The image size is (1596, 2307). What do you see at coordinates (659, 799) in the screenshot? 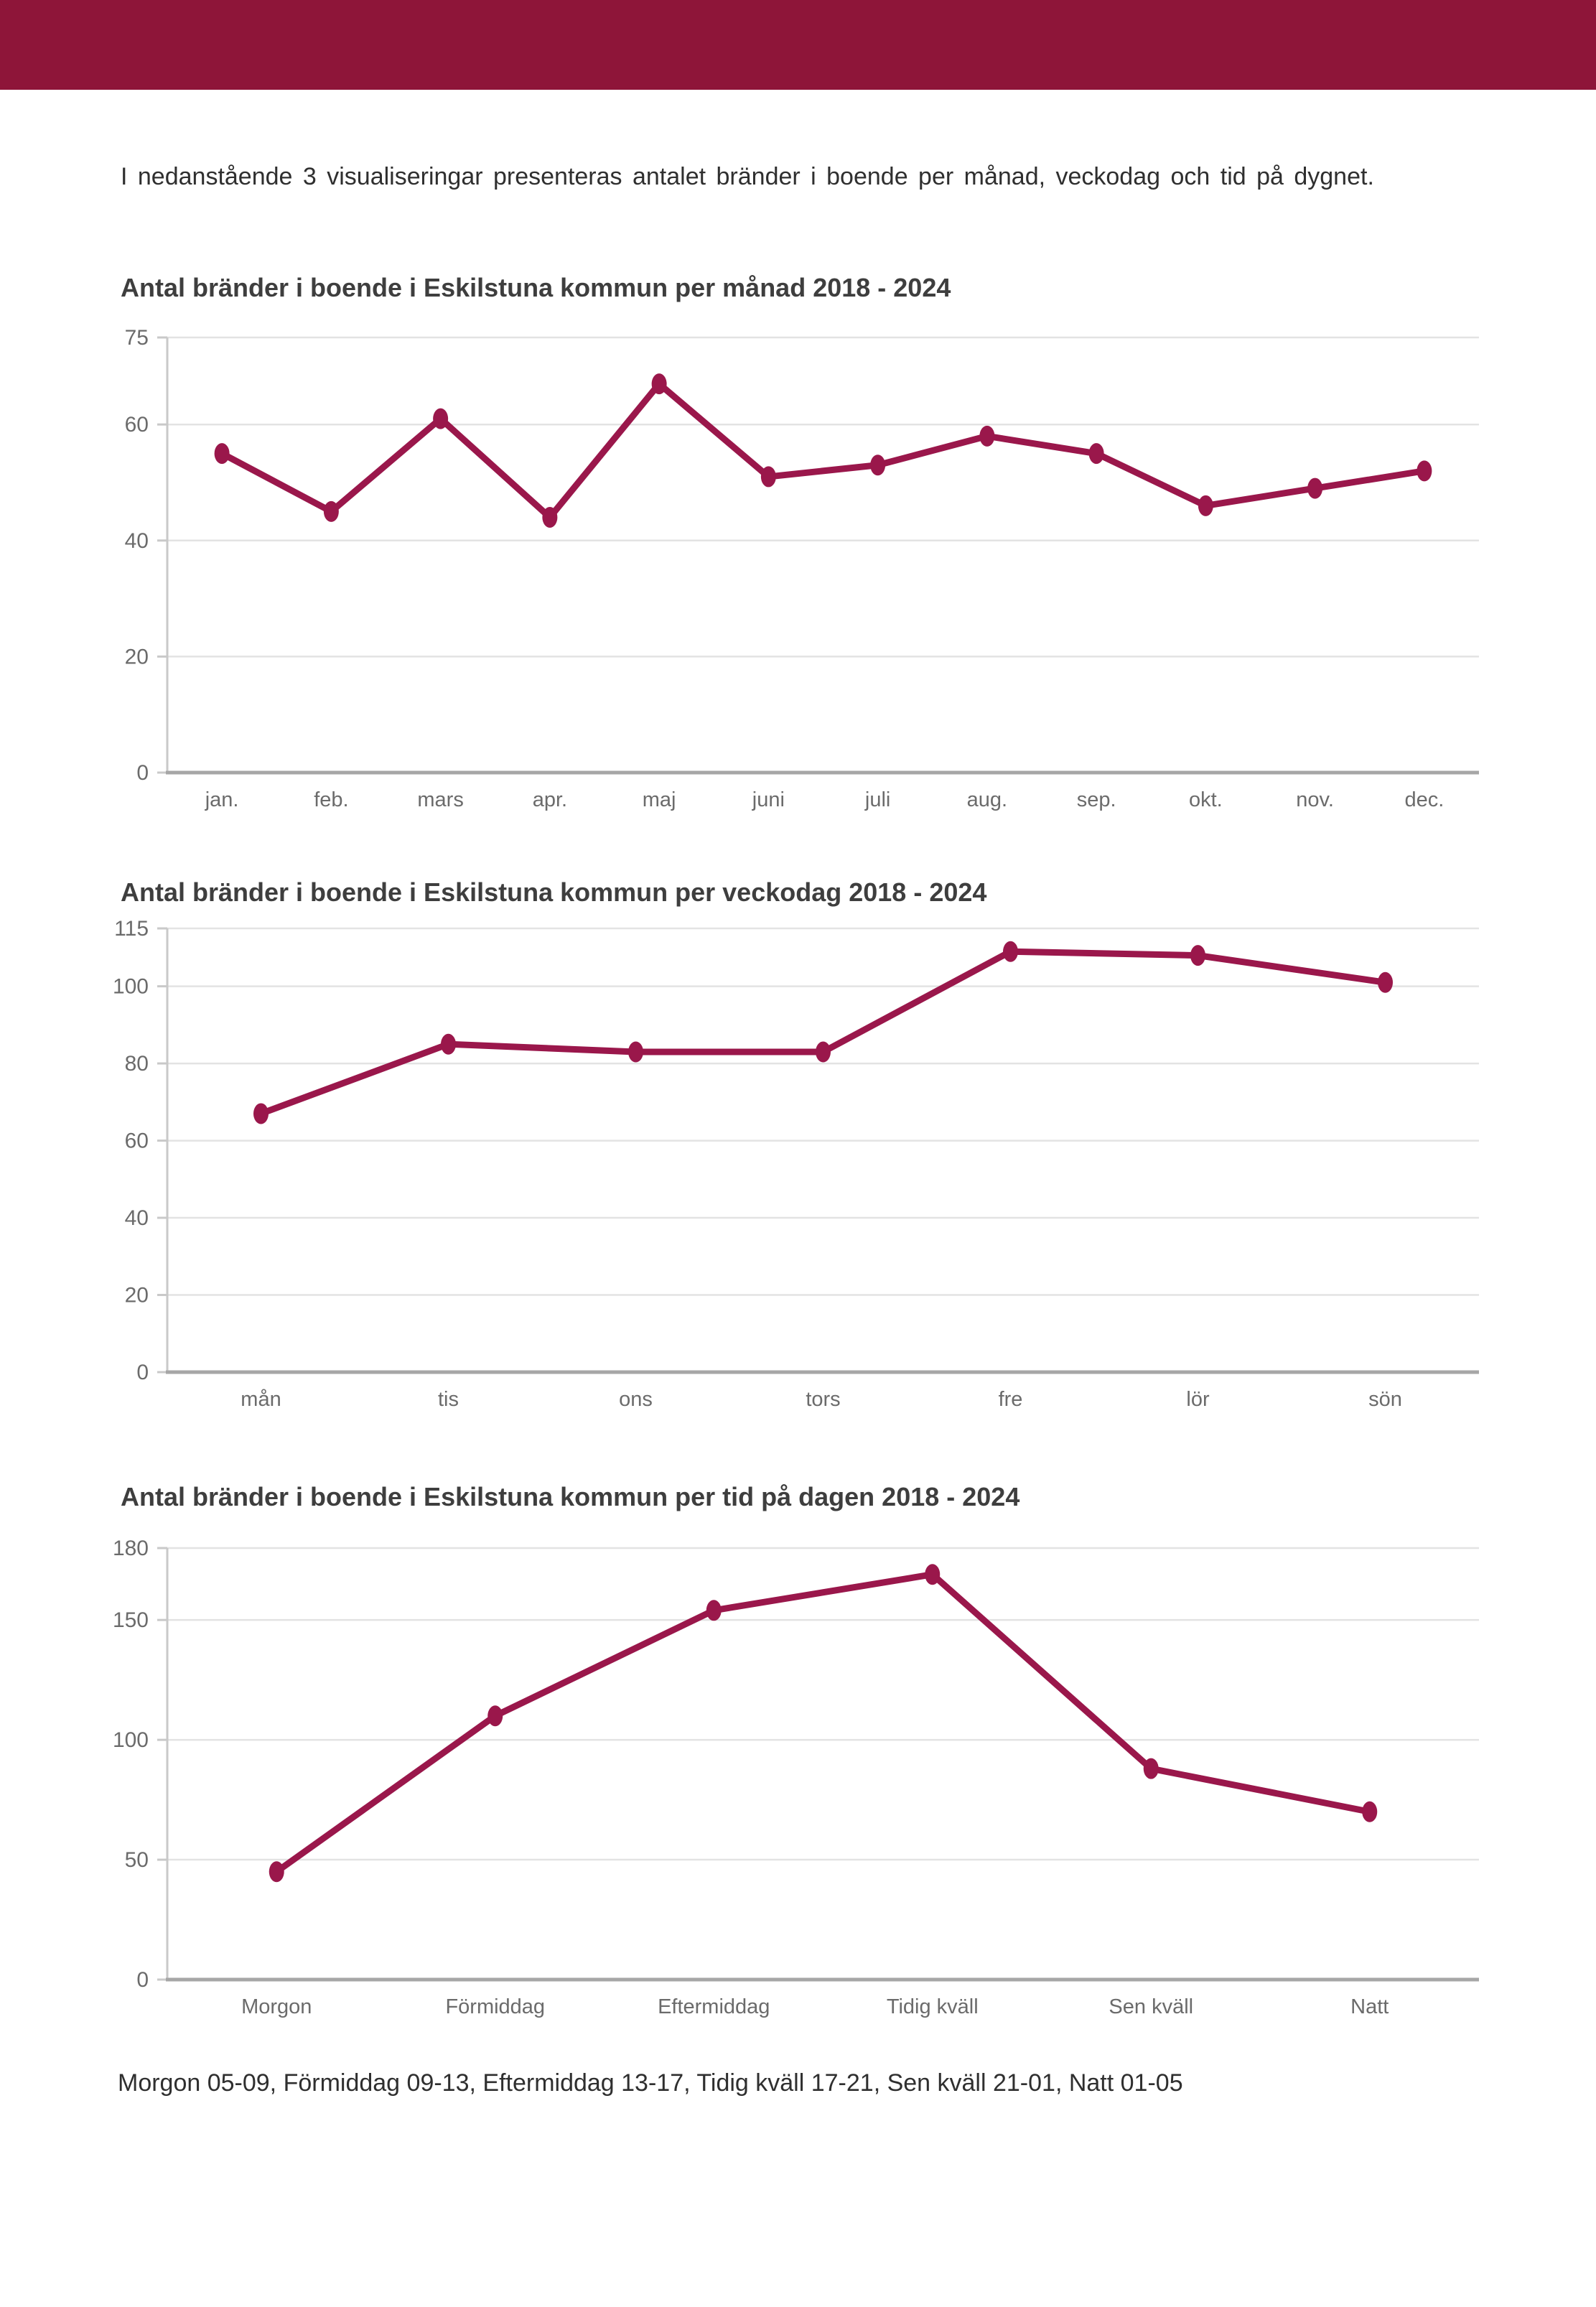
I see `svg-text: maj` at bounding box center [659, 799].